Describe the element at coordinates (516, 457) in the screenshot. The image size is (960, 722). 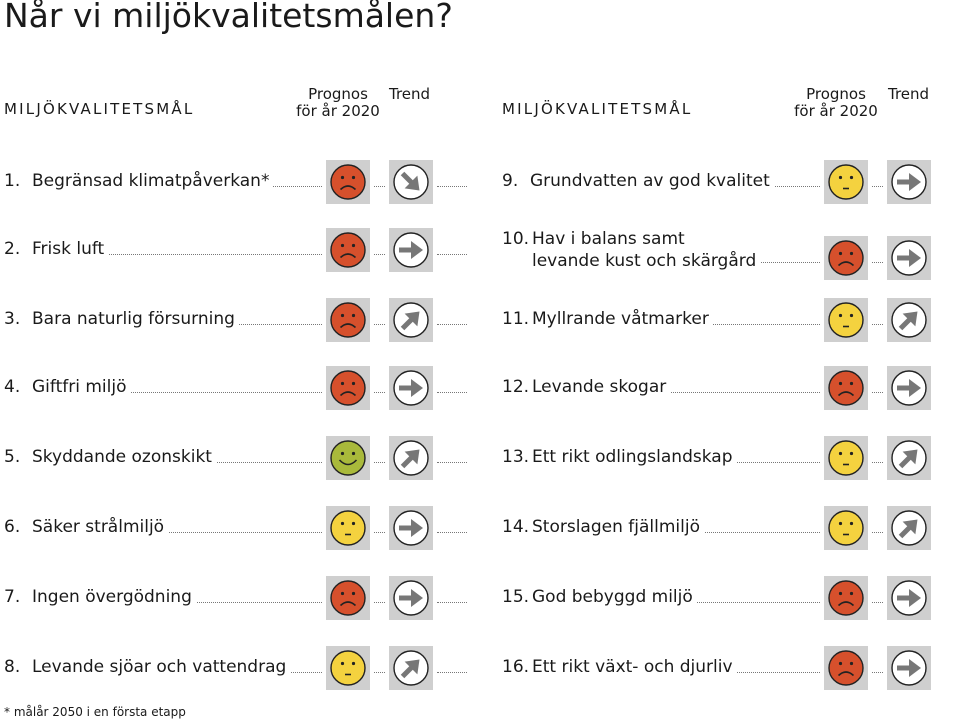
I see `goal-number: 13.` at that location.